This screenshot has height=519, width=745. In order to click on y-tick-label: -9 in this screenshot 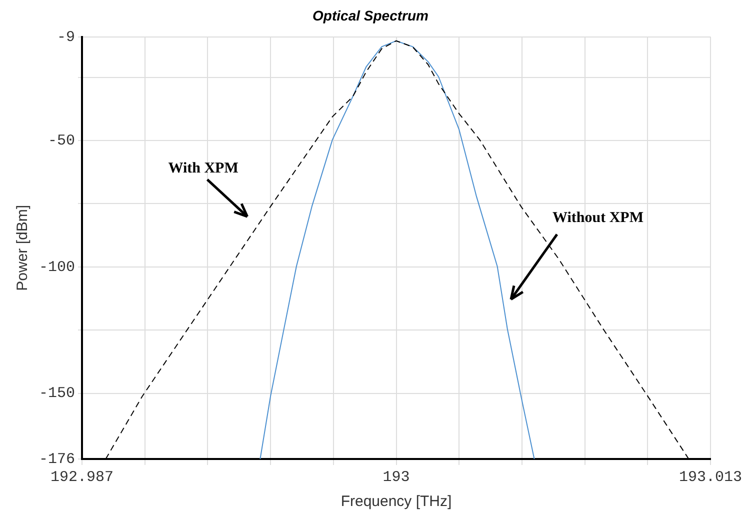, I will do `click(66, 37)`.